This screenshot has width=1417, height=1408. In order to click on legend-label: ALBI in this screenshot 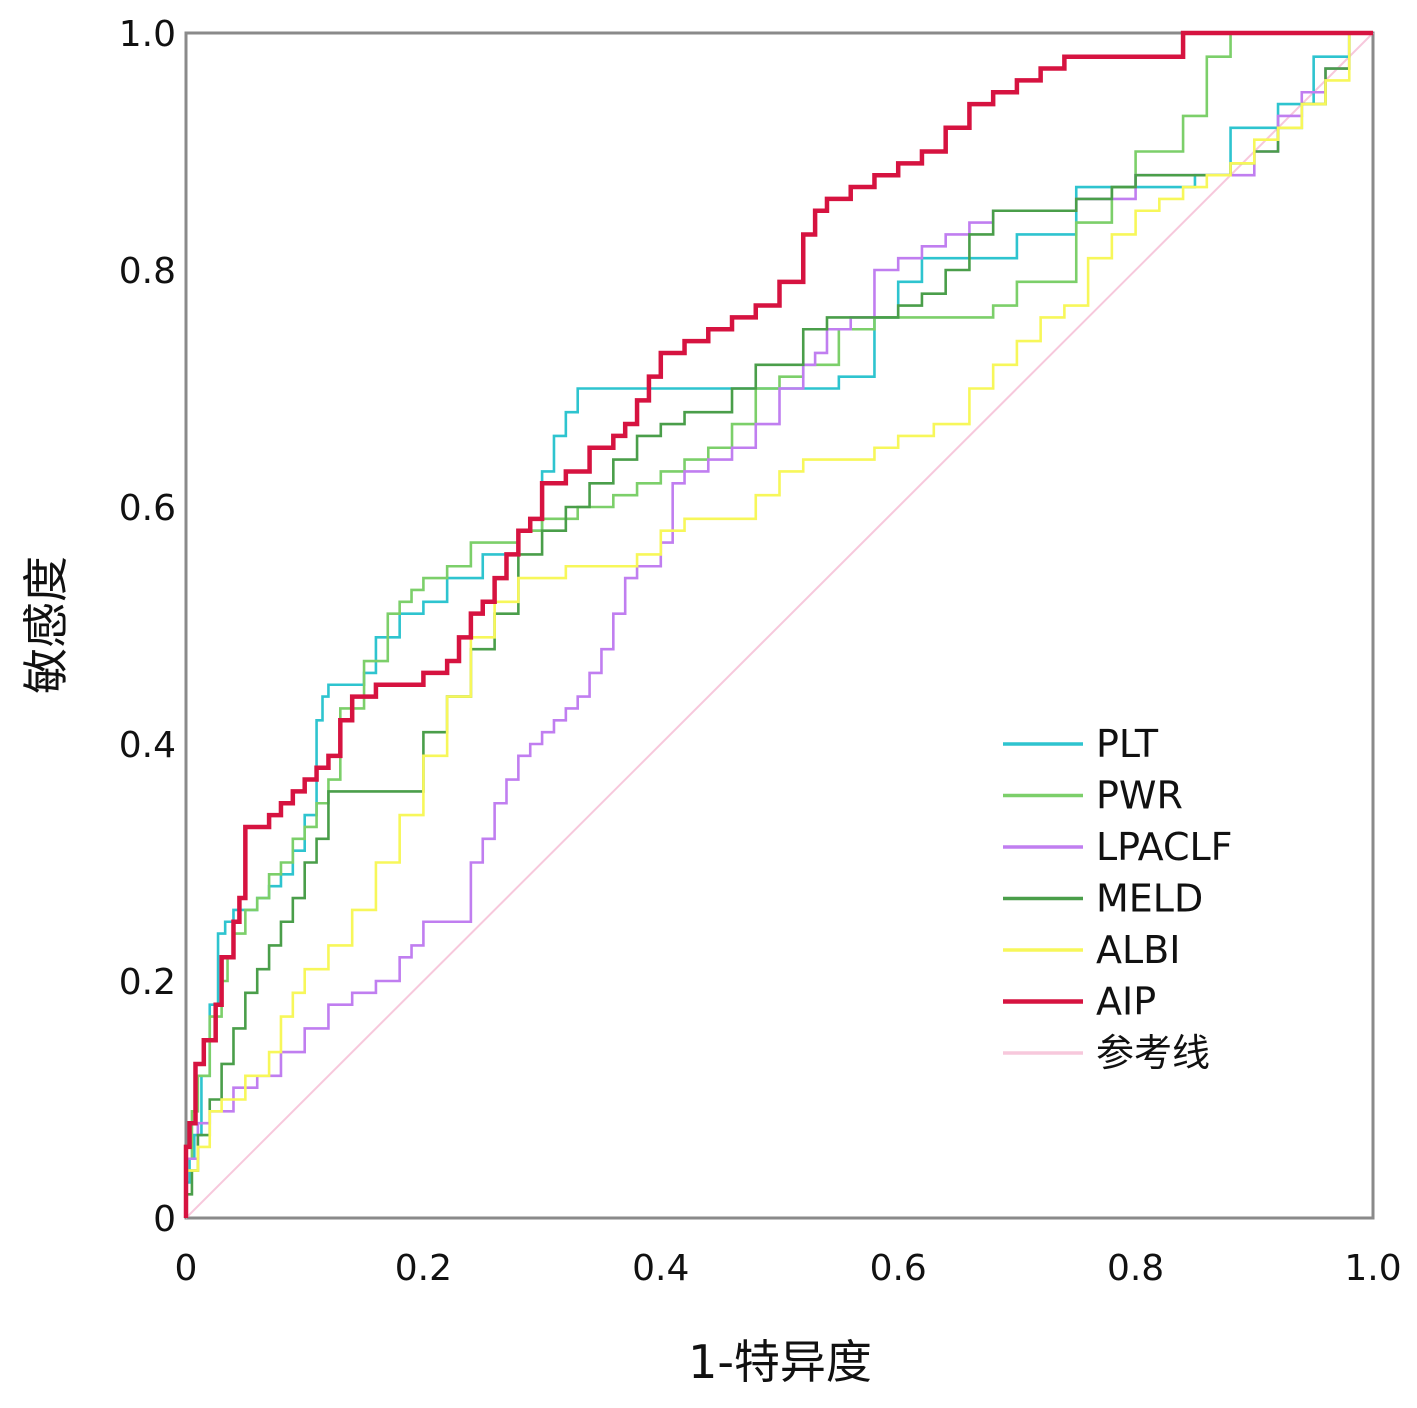, I will do `click(1138, 950)`.